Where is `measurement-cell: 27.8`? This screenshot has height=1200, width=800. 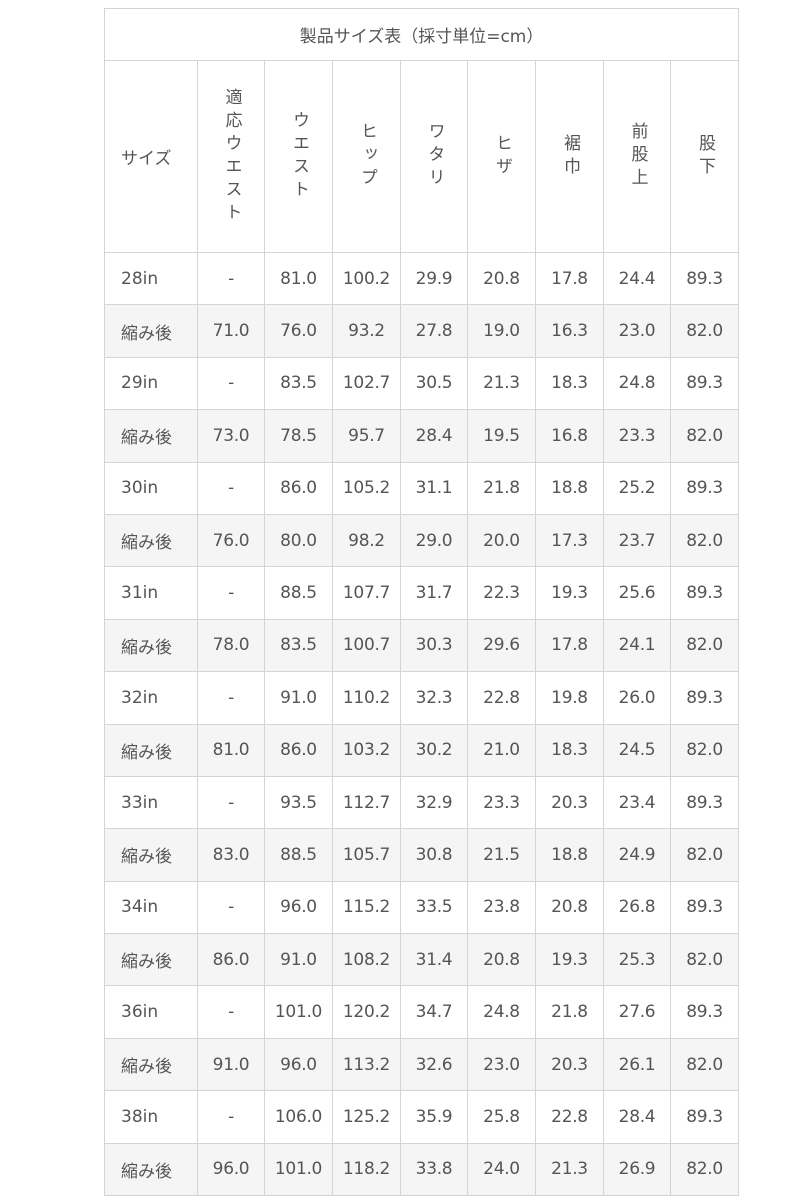 measurement-cell: 27.8 is located at coordinates (434, 331).